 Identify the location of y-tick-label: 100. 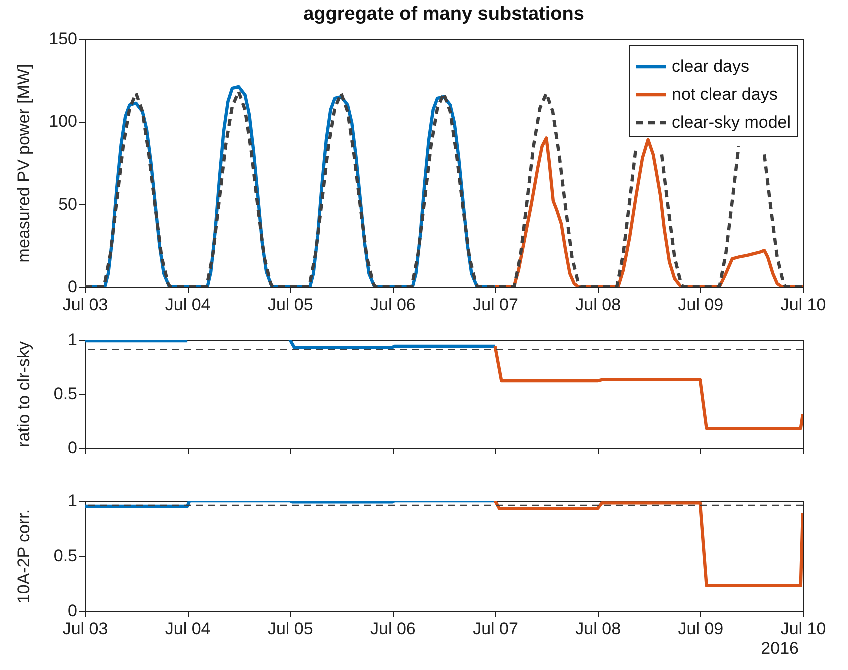
(63, 122).